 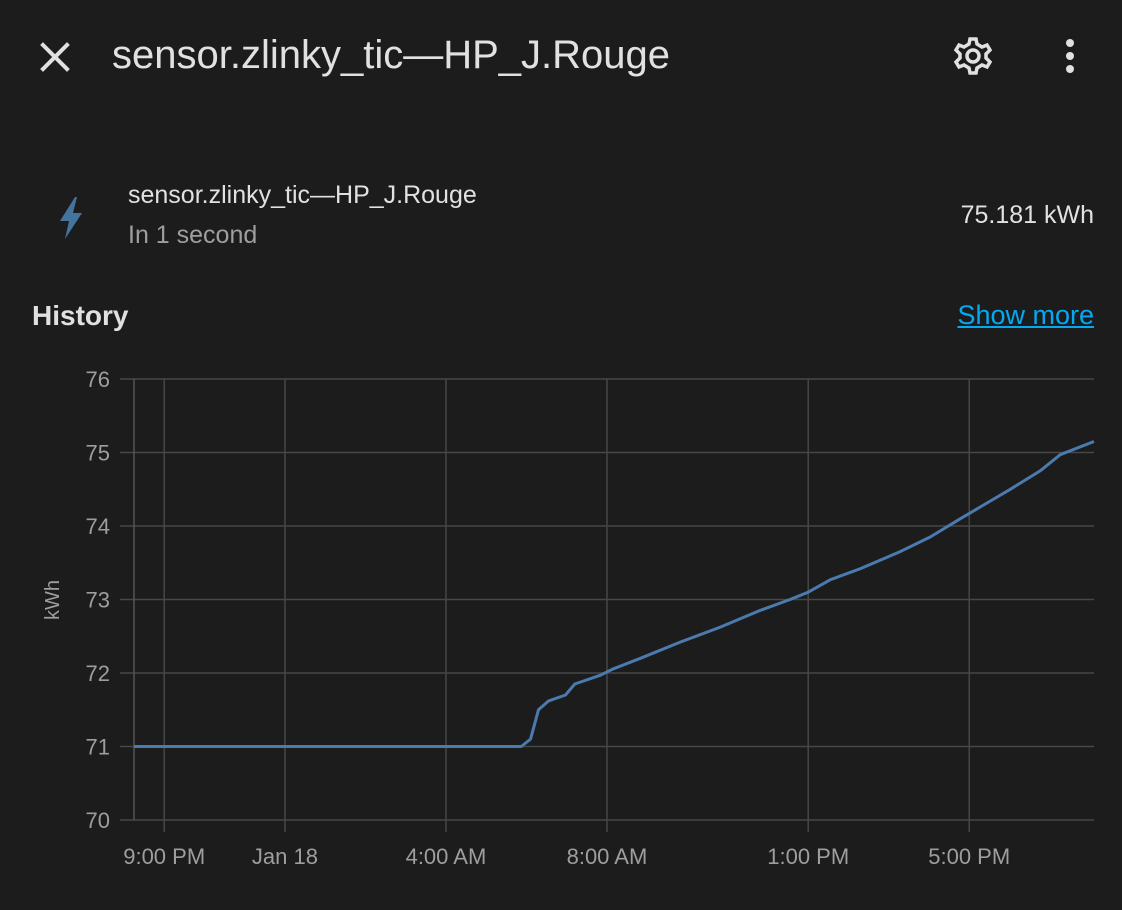 What do you see at coordinates (53, 600) in the screenshot?
I see `y-axis-label: kWh` at bounding box center [53, 600].